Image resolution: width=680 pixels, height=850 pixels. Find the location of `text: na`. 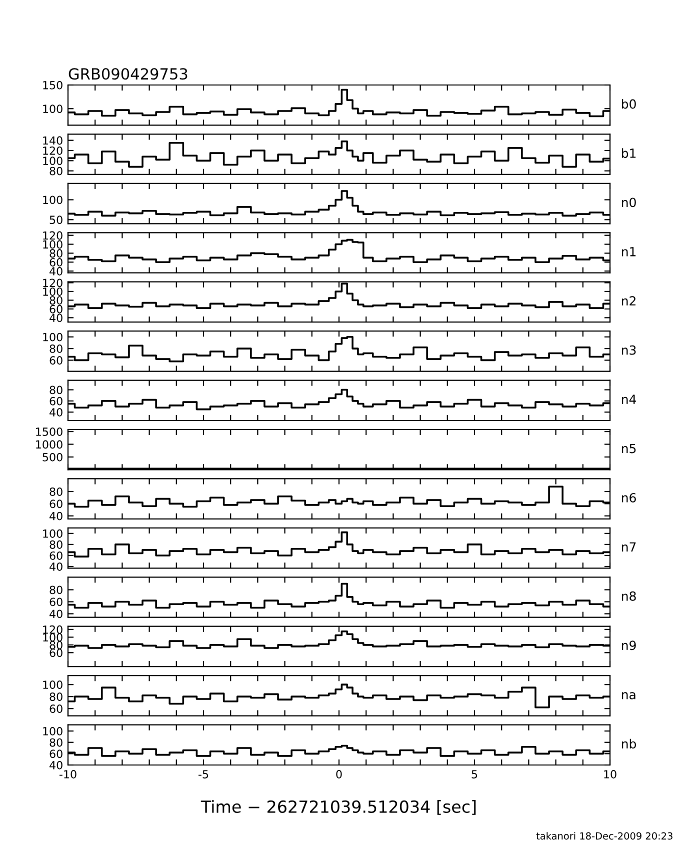

text: na is located at coordinates (629, 696).